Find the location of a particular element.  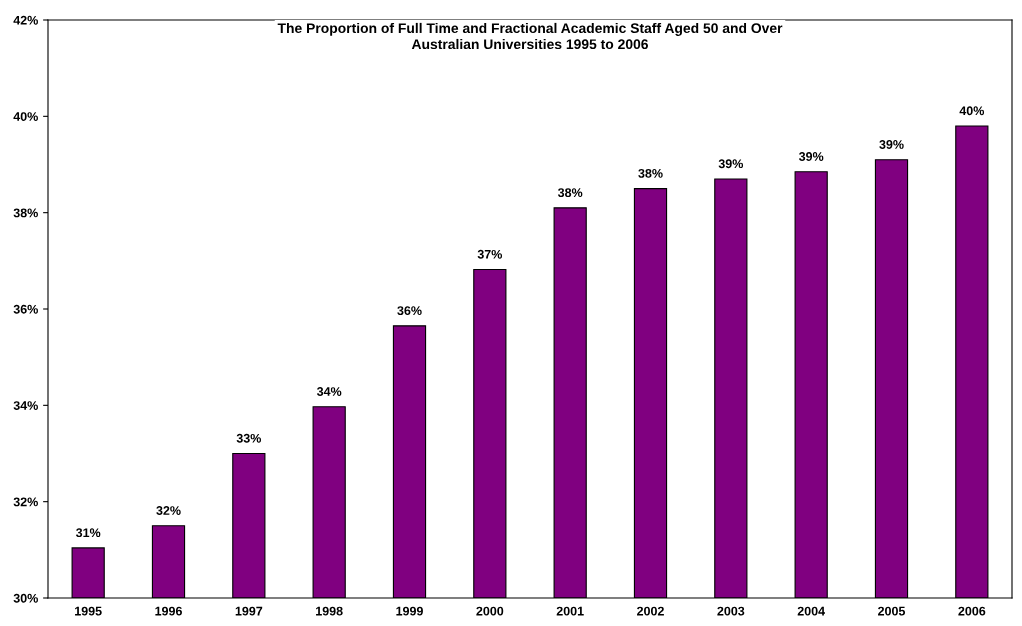

data-label: 31% is located at coordinates (88, 533).